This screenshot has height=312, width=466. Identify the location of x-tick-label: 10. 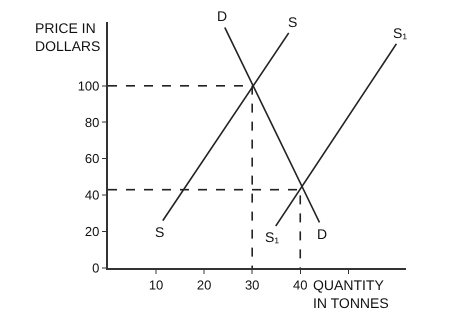
(156, 285).